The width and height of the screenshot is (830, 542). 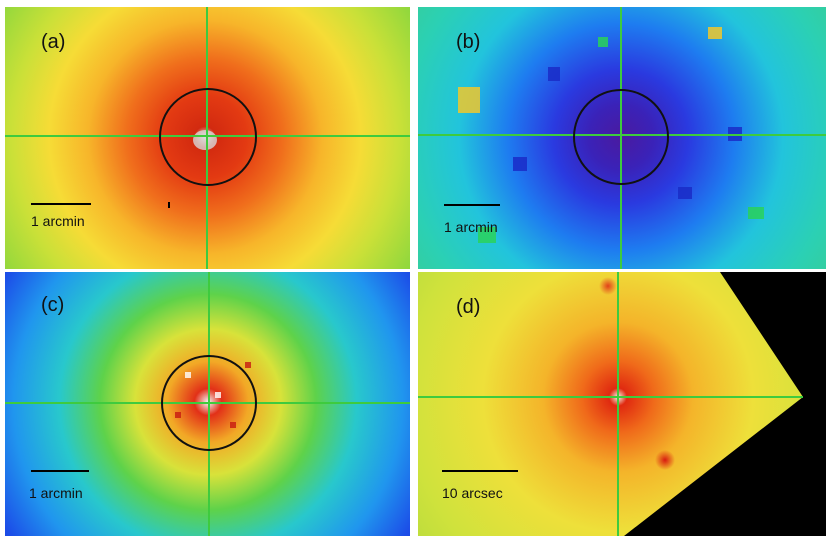 What do you see at coordinates (53, 305) in the screenshot?
I see `panel-label: (c)` at bounding box center [53, 305].